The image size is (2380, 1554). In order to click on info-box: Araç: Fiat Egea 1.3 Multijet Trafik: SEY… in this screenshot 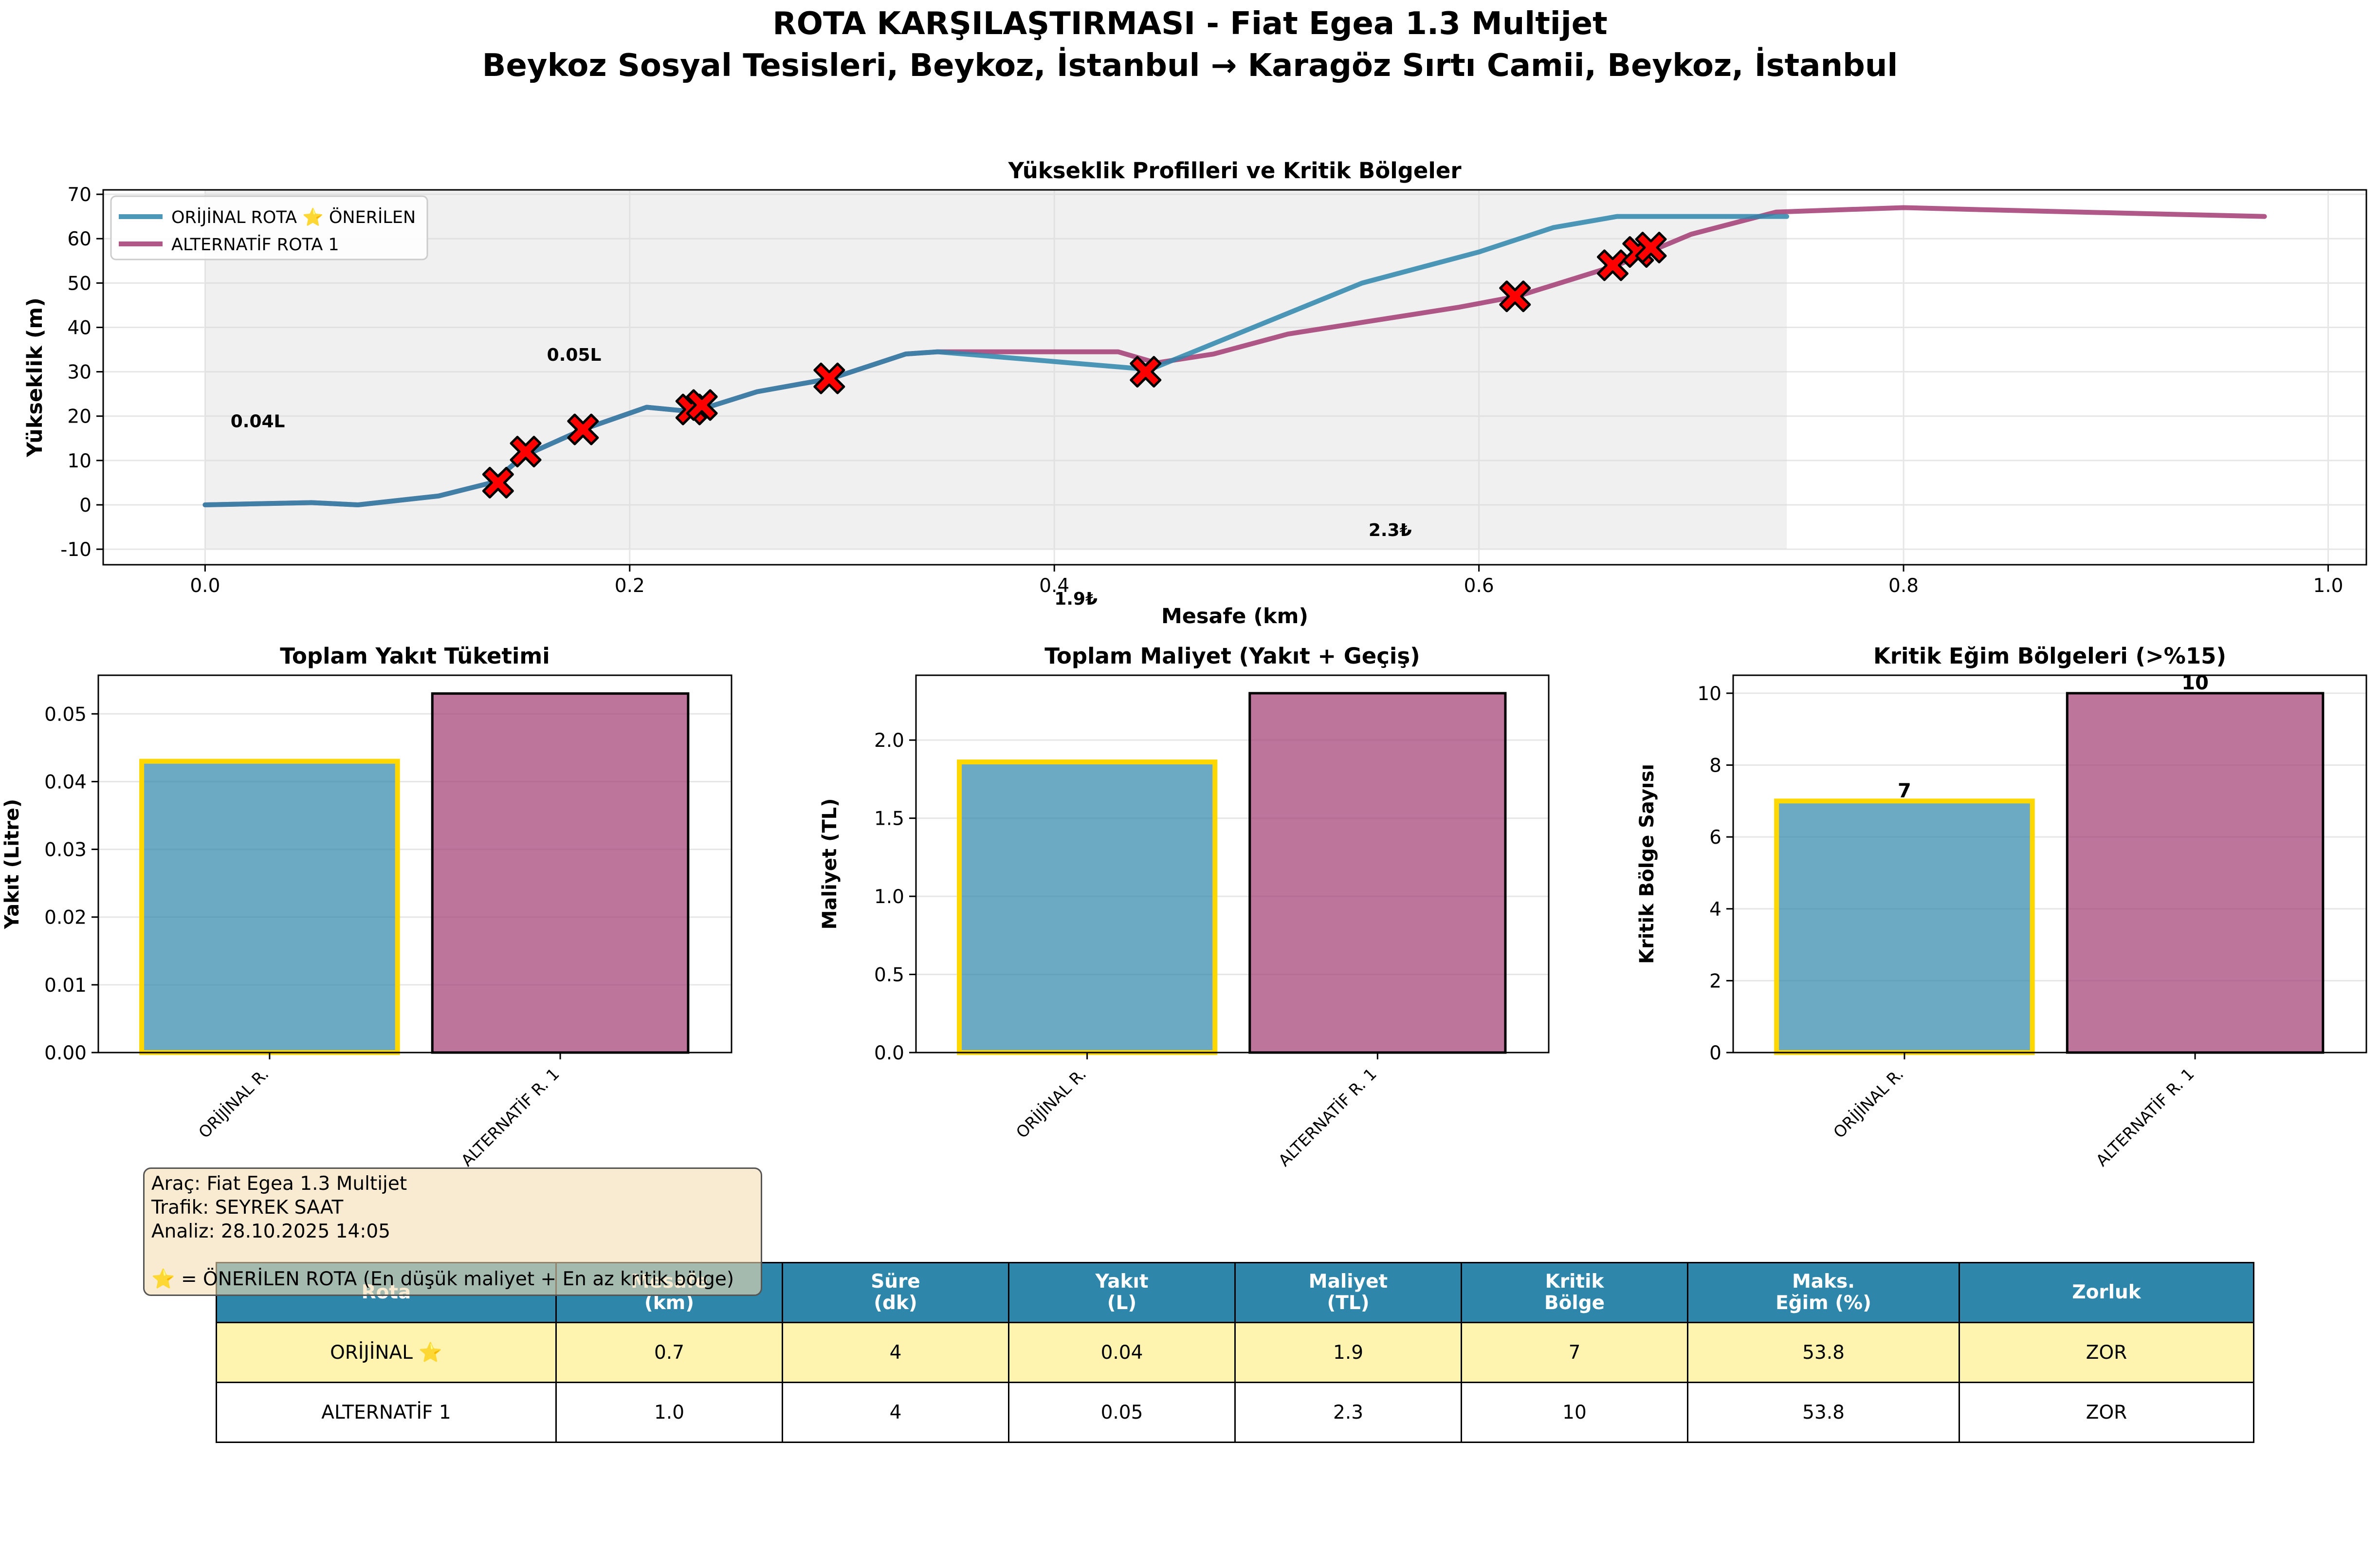, I will do `click(452, 1231)`.